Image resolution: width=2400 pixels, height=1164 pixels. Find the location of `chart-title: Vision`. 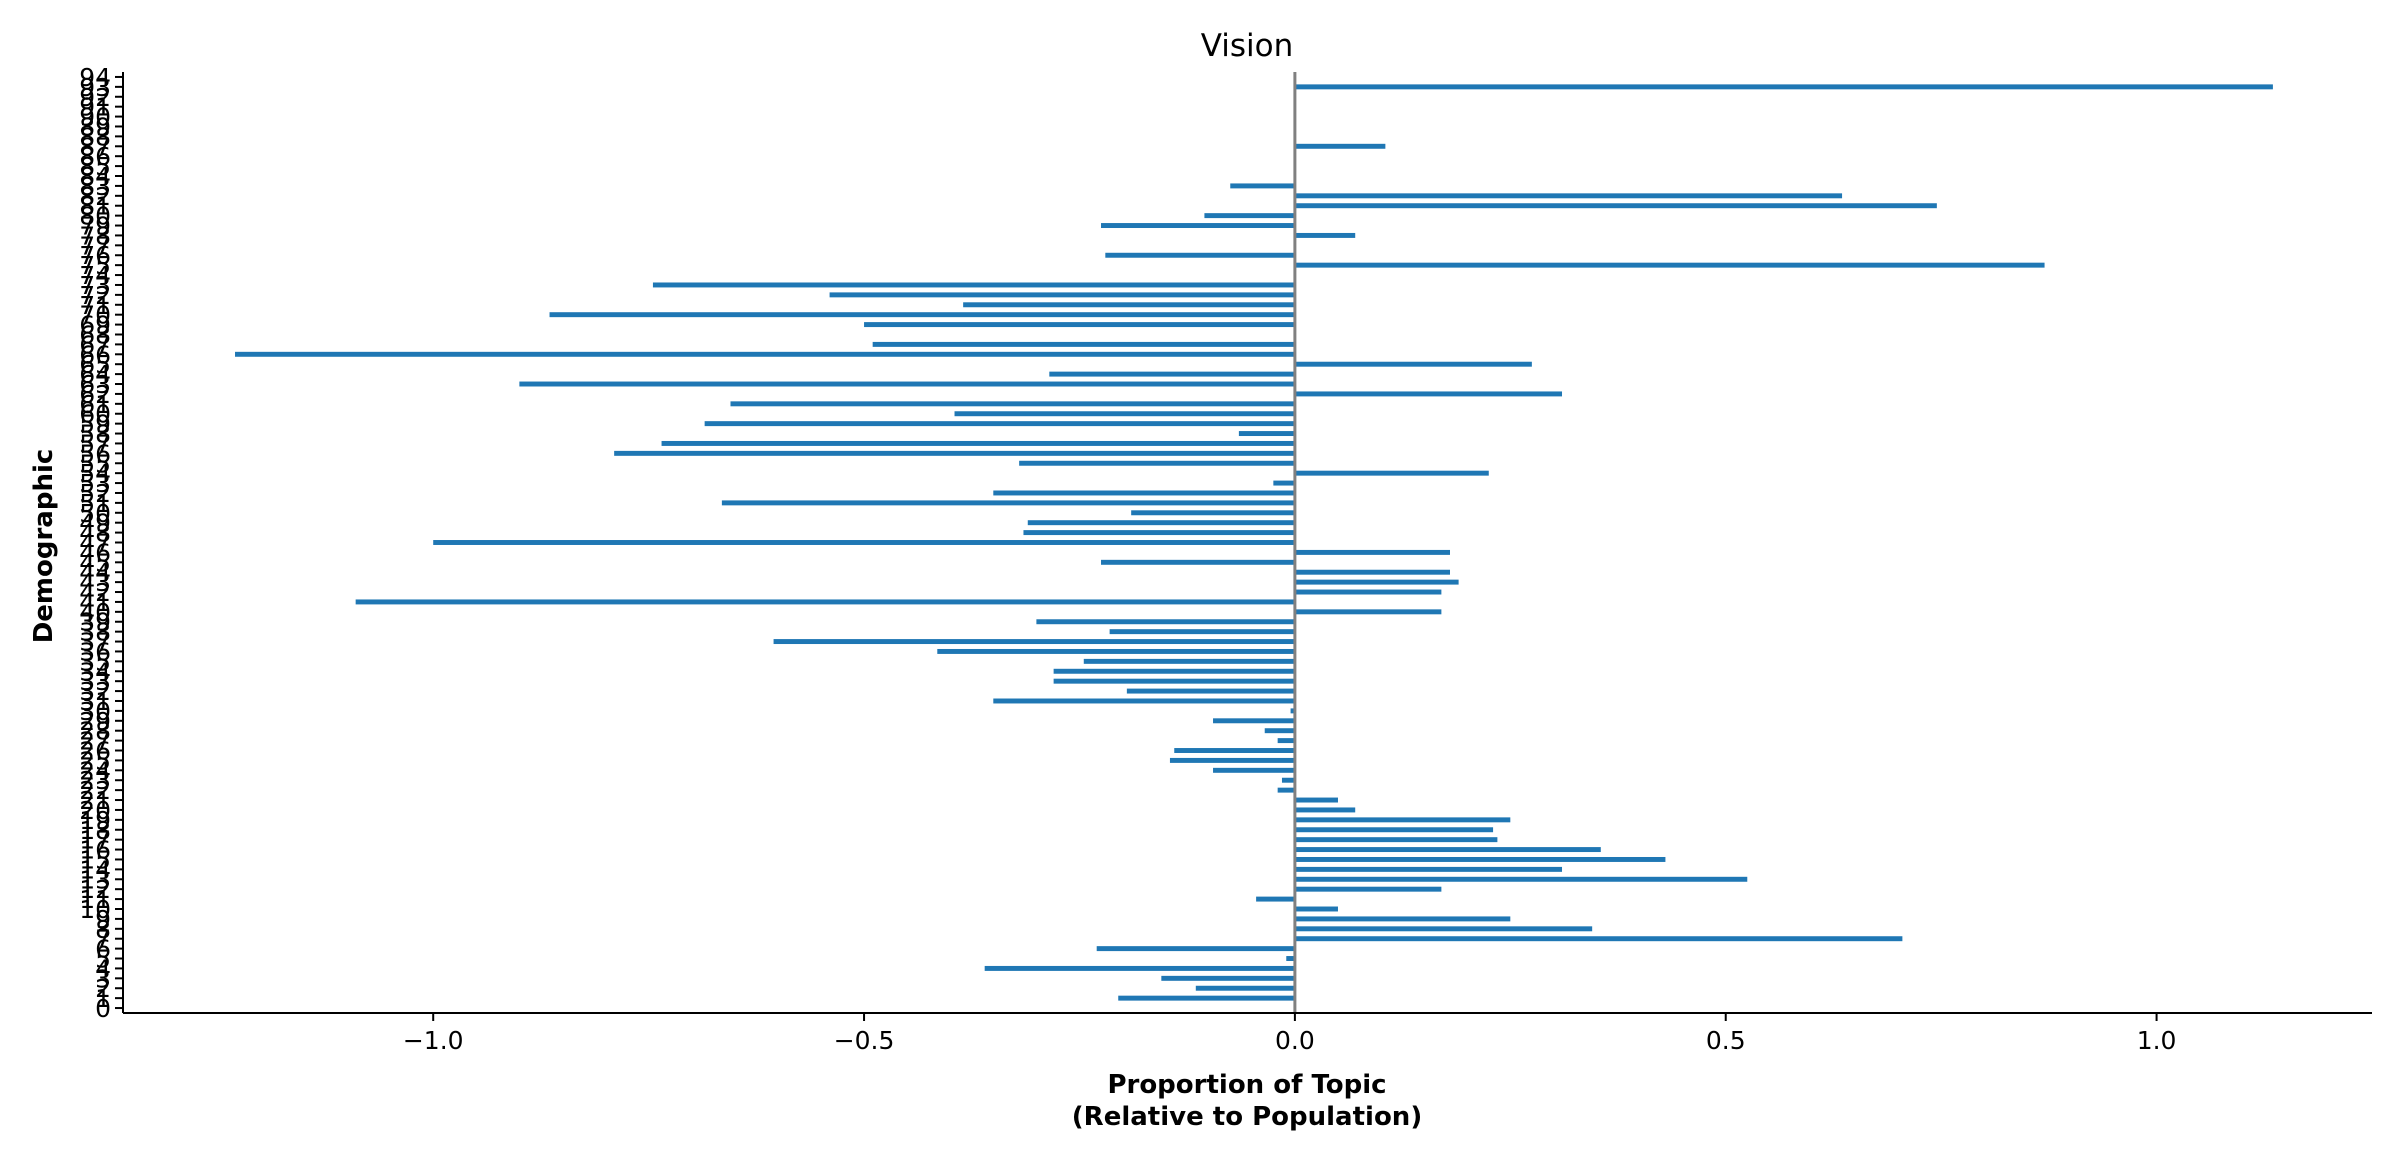

chart-title: Vision is located at coordinates (1247, 46).